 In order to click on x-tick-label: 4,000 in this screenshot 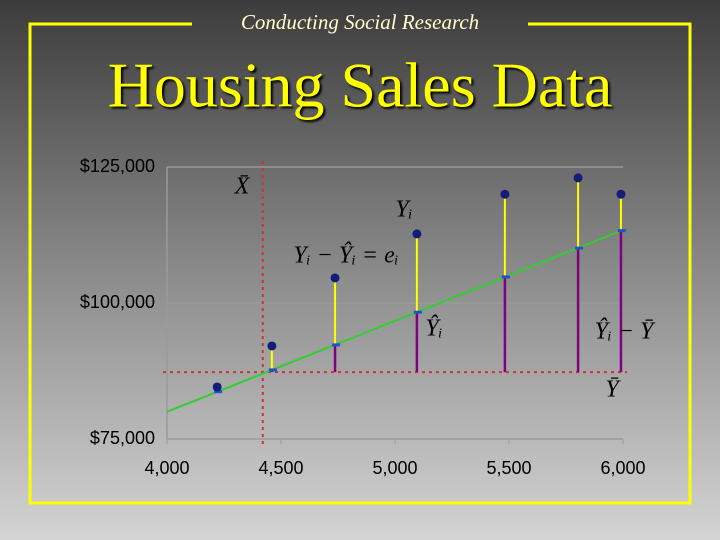, I will do `click(166, 468)`.